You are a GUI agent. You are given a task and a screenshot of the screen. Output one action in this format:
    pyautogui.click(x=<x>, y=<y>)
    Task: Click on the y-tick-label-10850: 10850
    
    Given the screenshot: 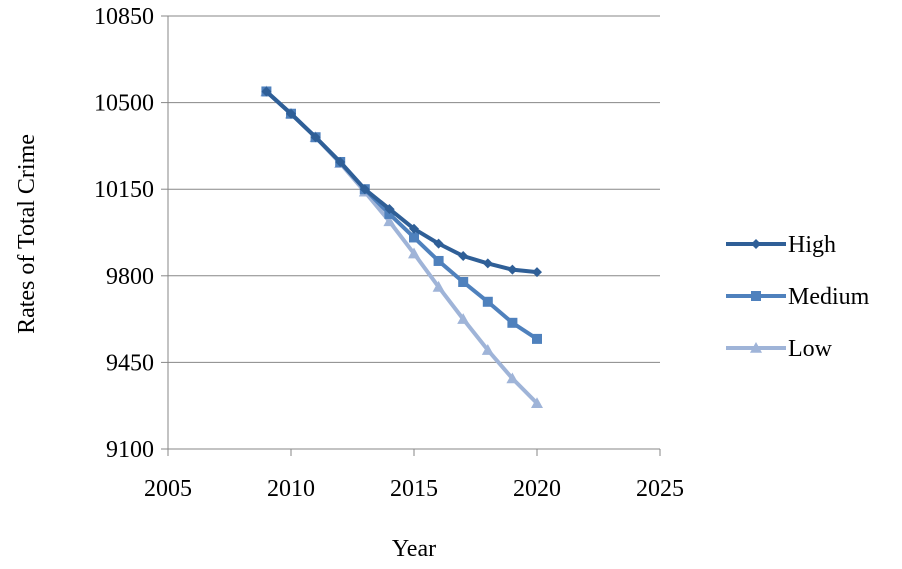 What is the action you would take?
    pyautogui.click(x=124, y=17)
    